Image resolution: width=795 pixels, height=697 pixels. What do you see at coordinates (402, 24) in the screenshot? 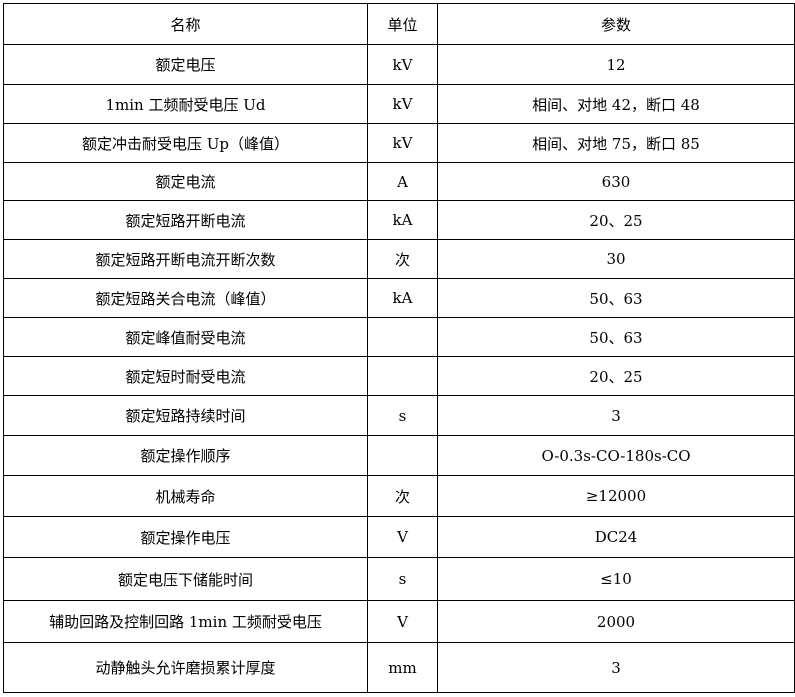
I see `header-unit: 单位` at bounding box center [402, 24].